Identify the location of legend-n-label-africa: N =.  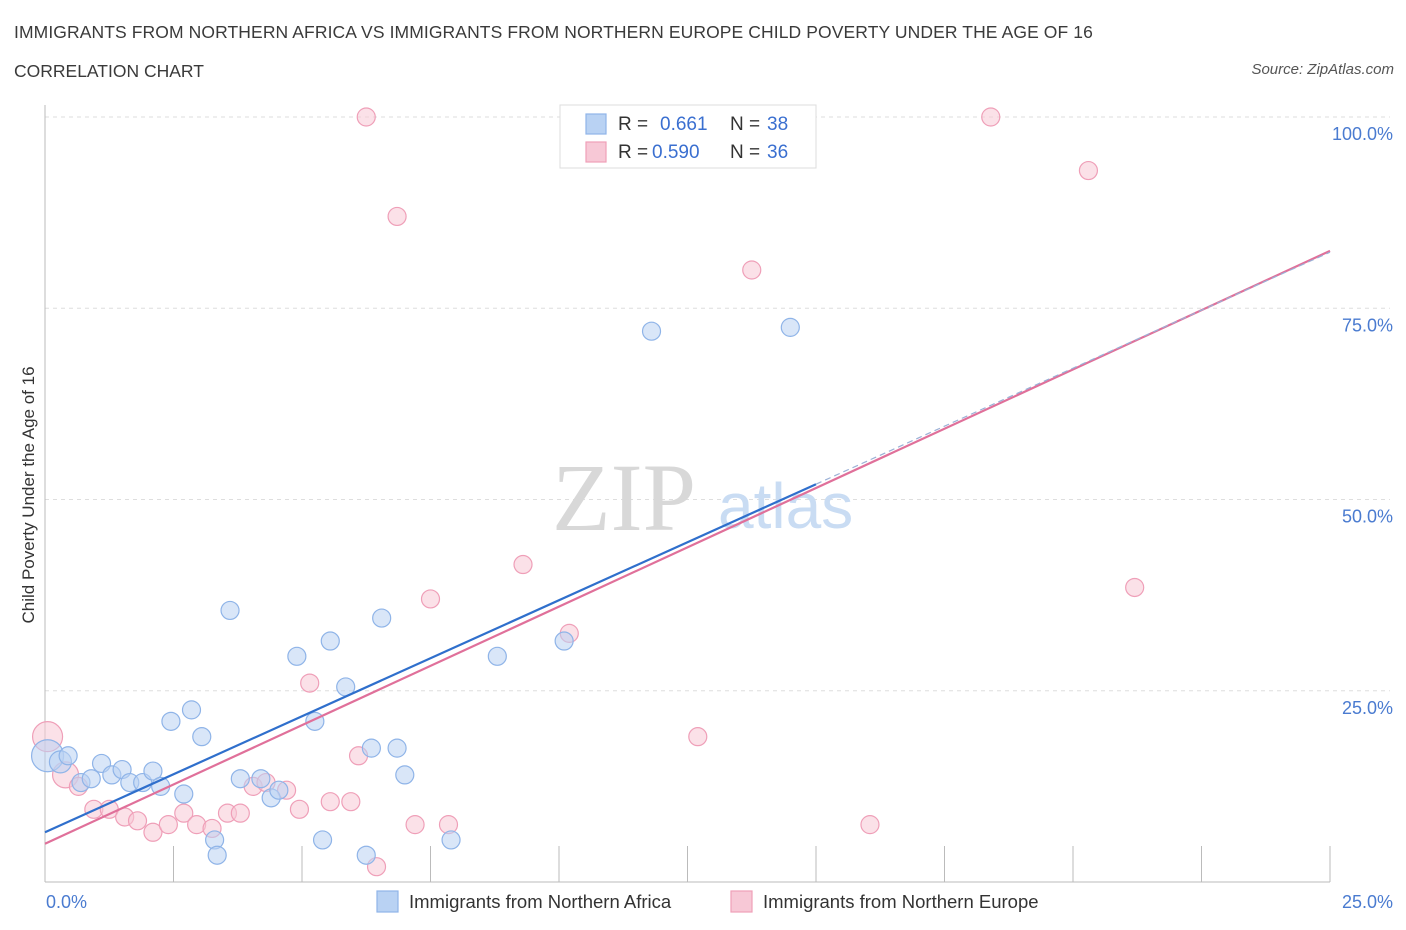
(745, 124).